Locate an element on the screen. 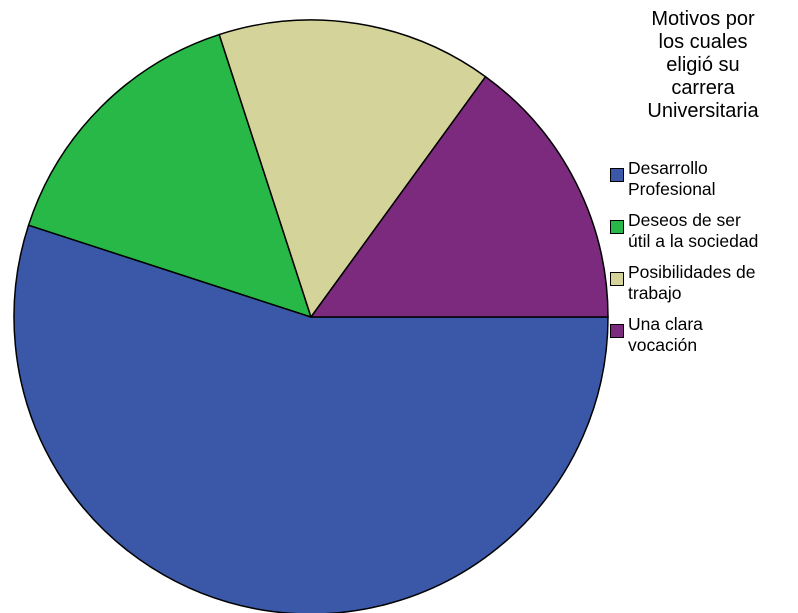 Image resolution: width=798 pixels, height=613 pixels. legend-item-deseos-de-ser-util: Deseos de ser útil a la sociedad is located at coordinates (703, 236).